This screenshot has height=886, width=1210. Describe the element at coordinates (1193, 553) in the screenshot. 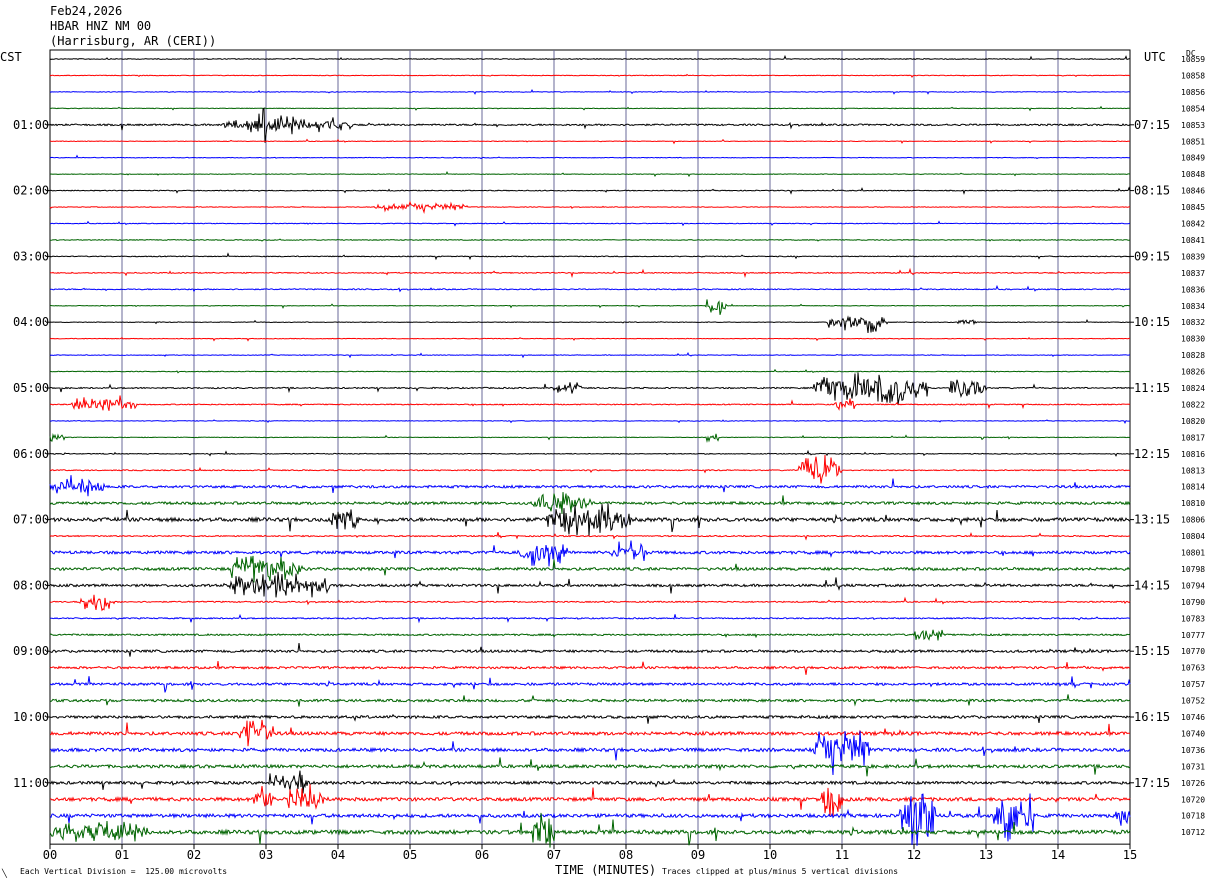

I see `dc-offset-label: 10801` at that location.